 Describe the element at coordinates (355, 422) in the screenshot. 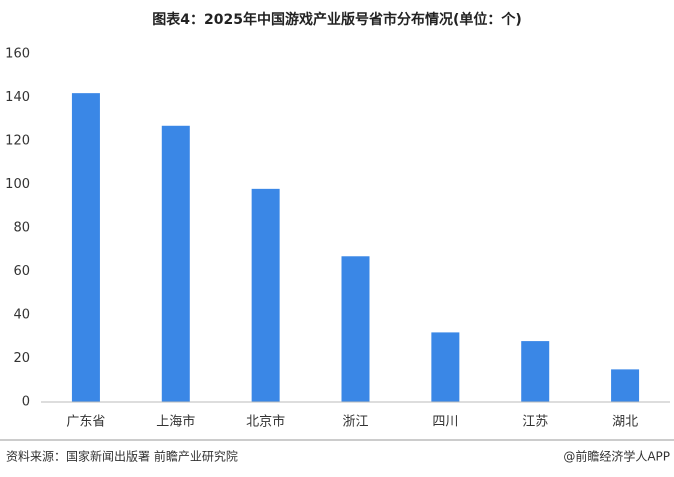

I see `x-tick-label: 浙江` at that location.